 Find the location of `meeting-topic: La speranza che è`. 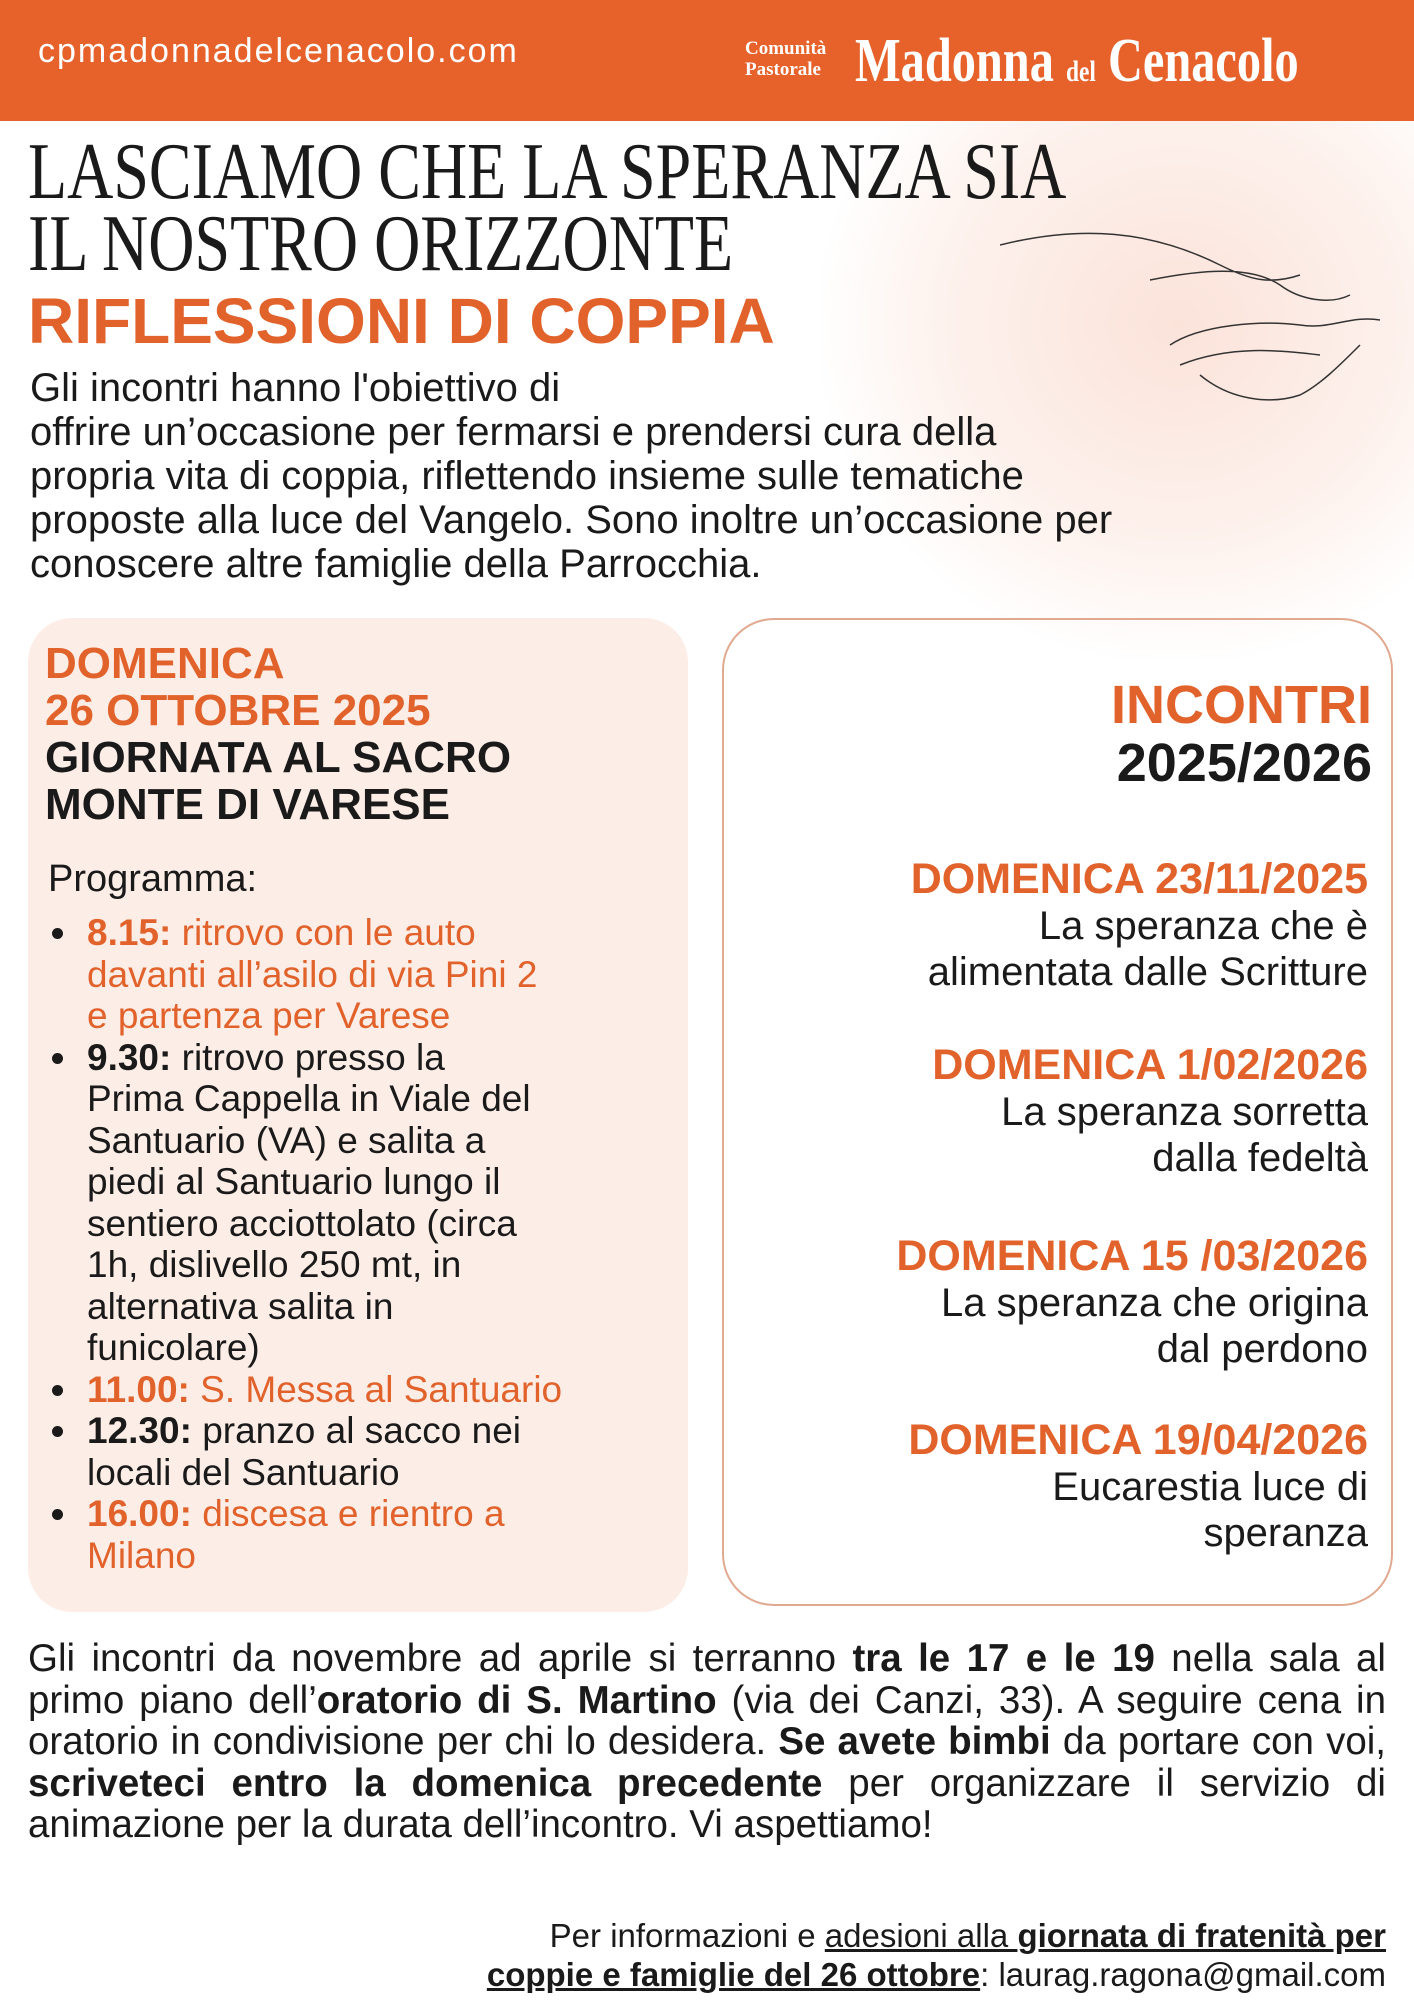

meeting-topic: La speranza che è is located at coordinates (1203, 926).